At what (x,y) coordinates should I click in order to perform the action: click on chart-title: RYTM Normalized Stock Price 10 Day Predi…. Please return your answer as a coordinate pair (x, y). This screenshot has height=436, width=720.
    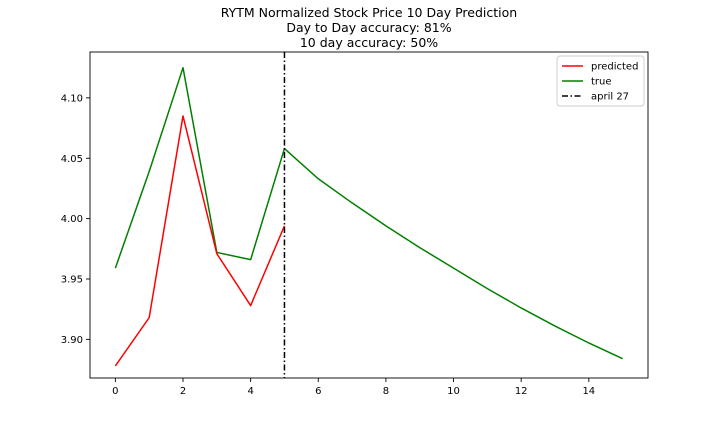
    Looking at the image, I should click on (369, 27).